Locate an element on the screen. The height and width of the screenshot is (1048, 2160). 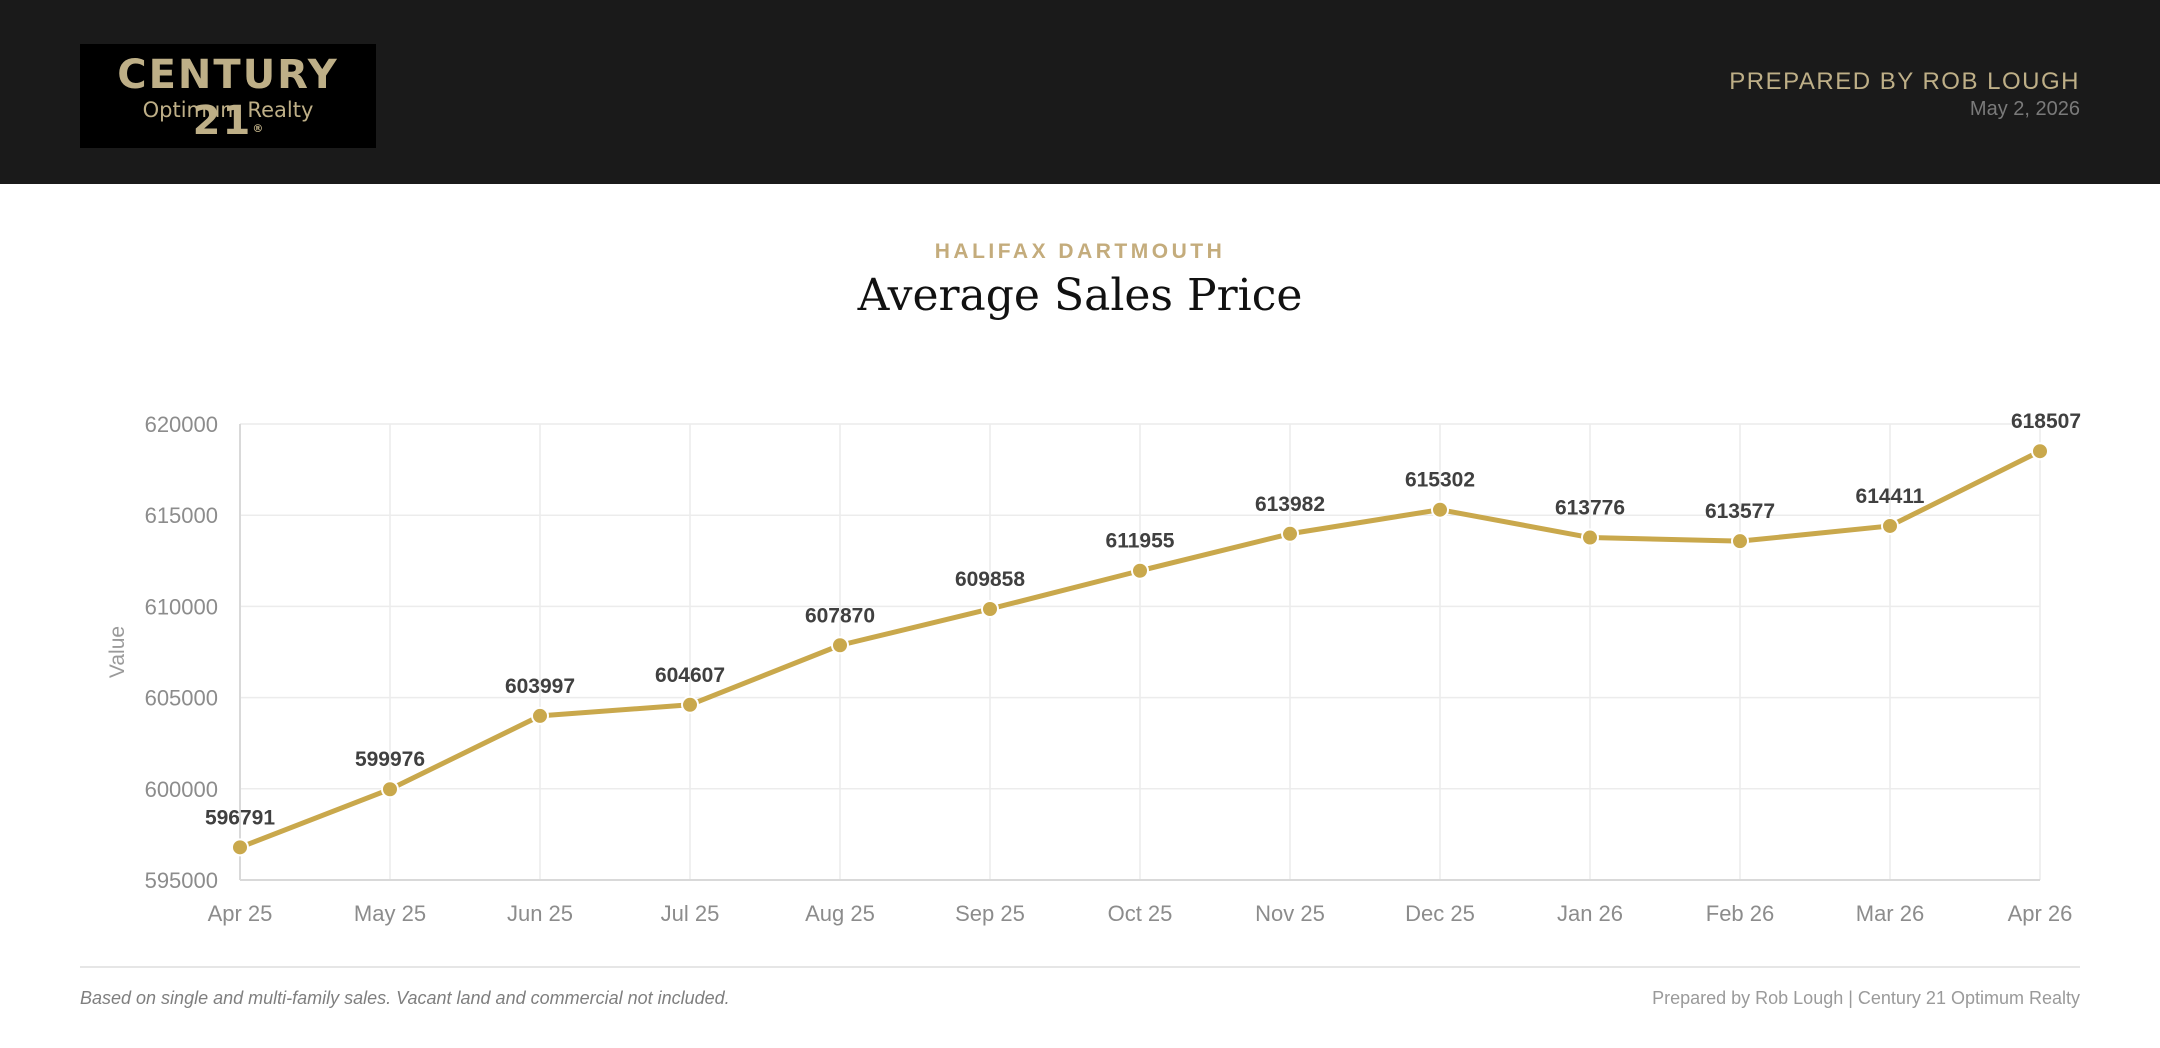
logo-wordmark-text: CENTURY 21 is located at coordinates (228, 98).